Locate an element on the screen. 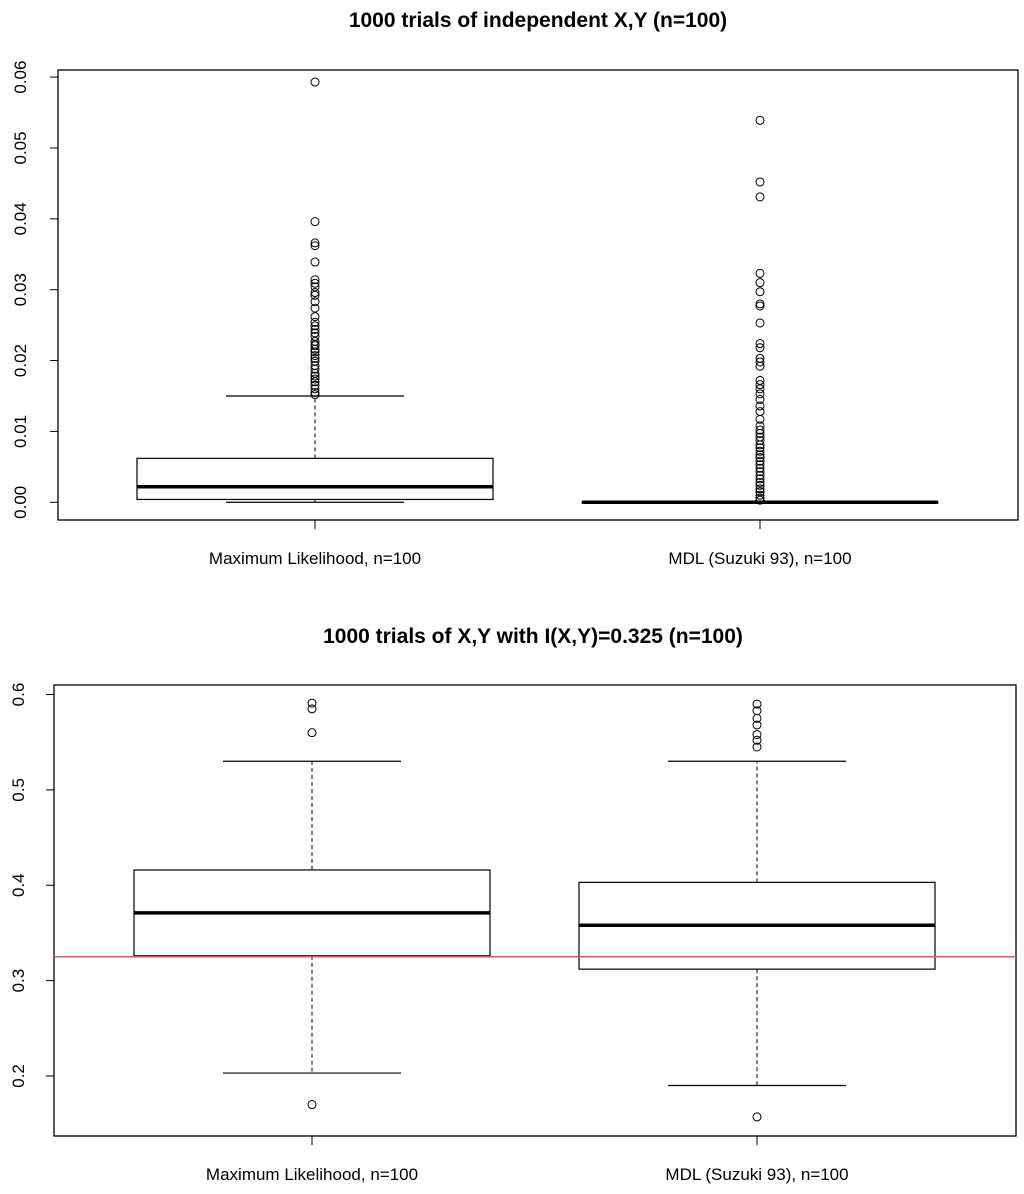  y-axis: 0.2 0.3 0.4 0.5 0.6 is located at coordinates (32, 885).